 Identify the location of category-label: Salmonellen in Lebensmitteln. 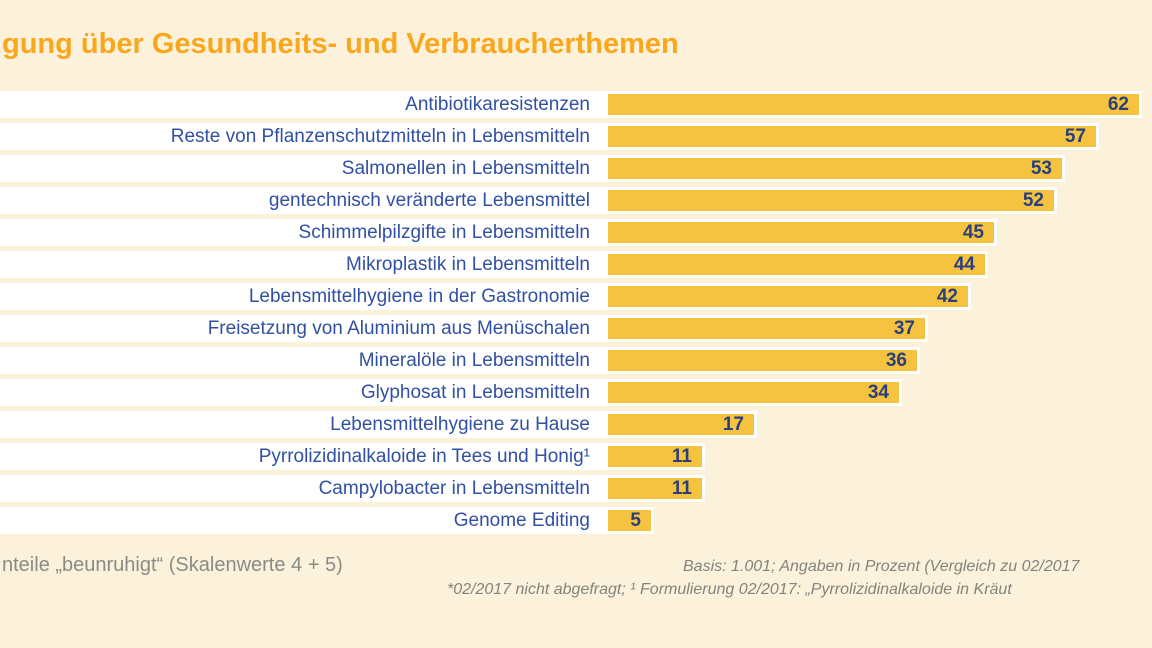
(465, 168).